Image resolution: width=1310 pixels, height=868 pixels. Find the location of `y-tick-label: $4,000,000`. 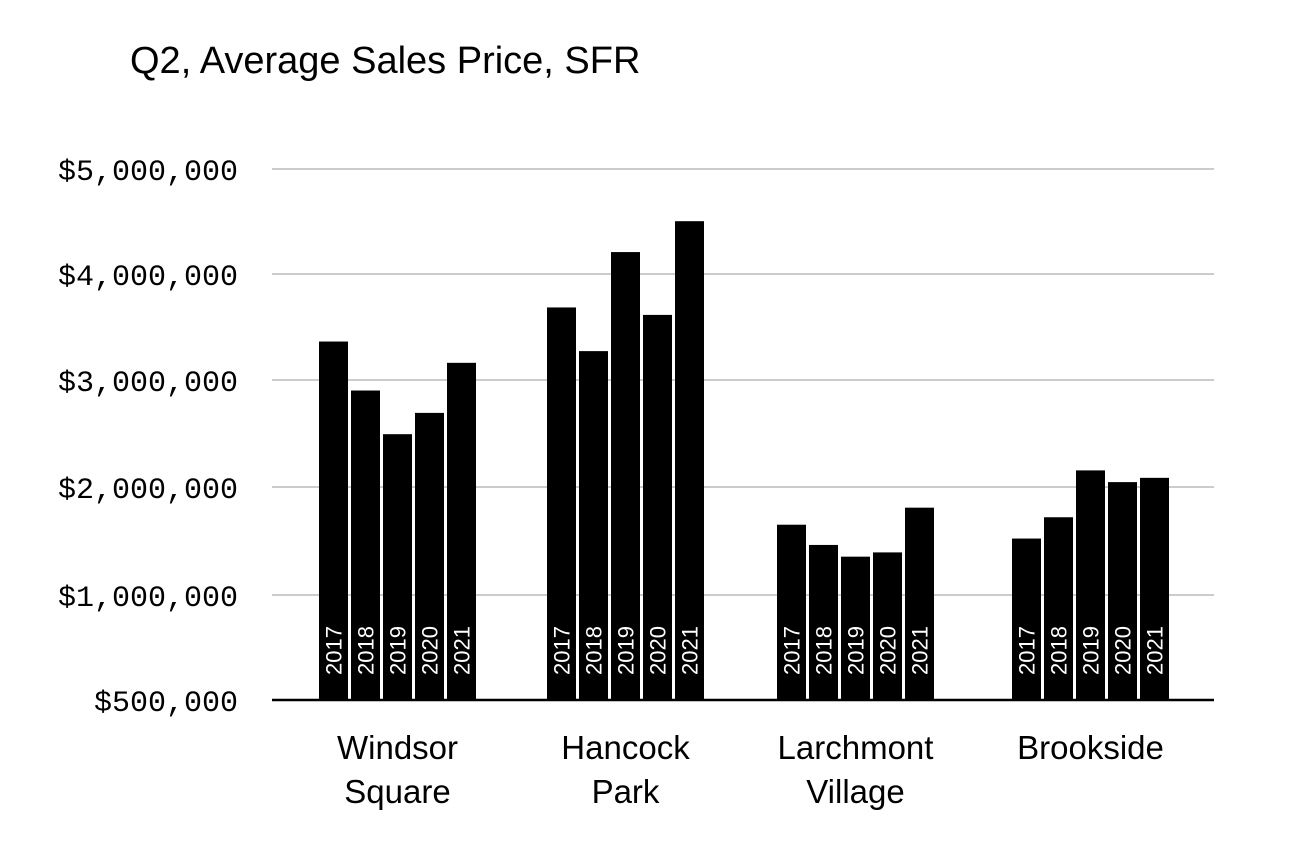

y-tick-label: $4,000,000 is located at coordinates (148, 278).